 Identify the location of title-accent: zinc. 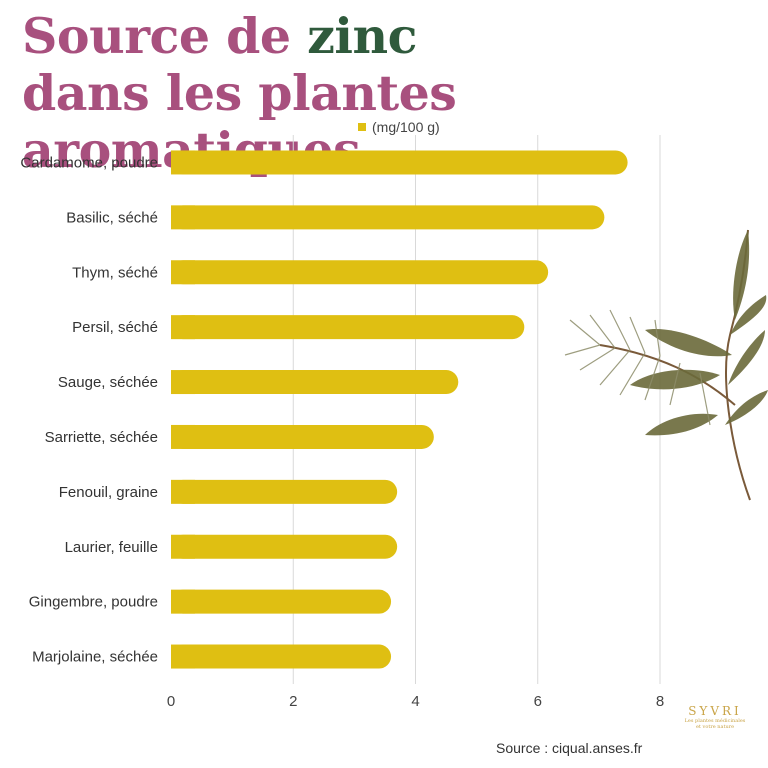
(362, 36).